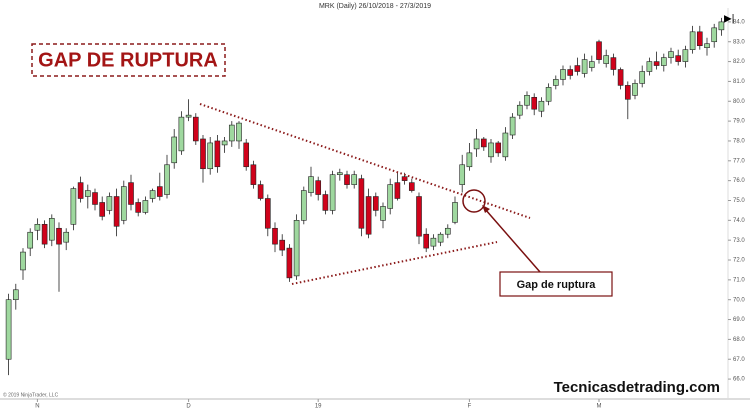 The height and width of the screenshot is (419, 750). What do you see at coordinates (474, 201) in the screenshot?
I see `gap-circle` at bounding box center [474, 201].